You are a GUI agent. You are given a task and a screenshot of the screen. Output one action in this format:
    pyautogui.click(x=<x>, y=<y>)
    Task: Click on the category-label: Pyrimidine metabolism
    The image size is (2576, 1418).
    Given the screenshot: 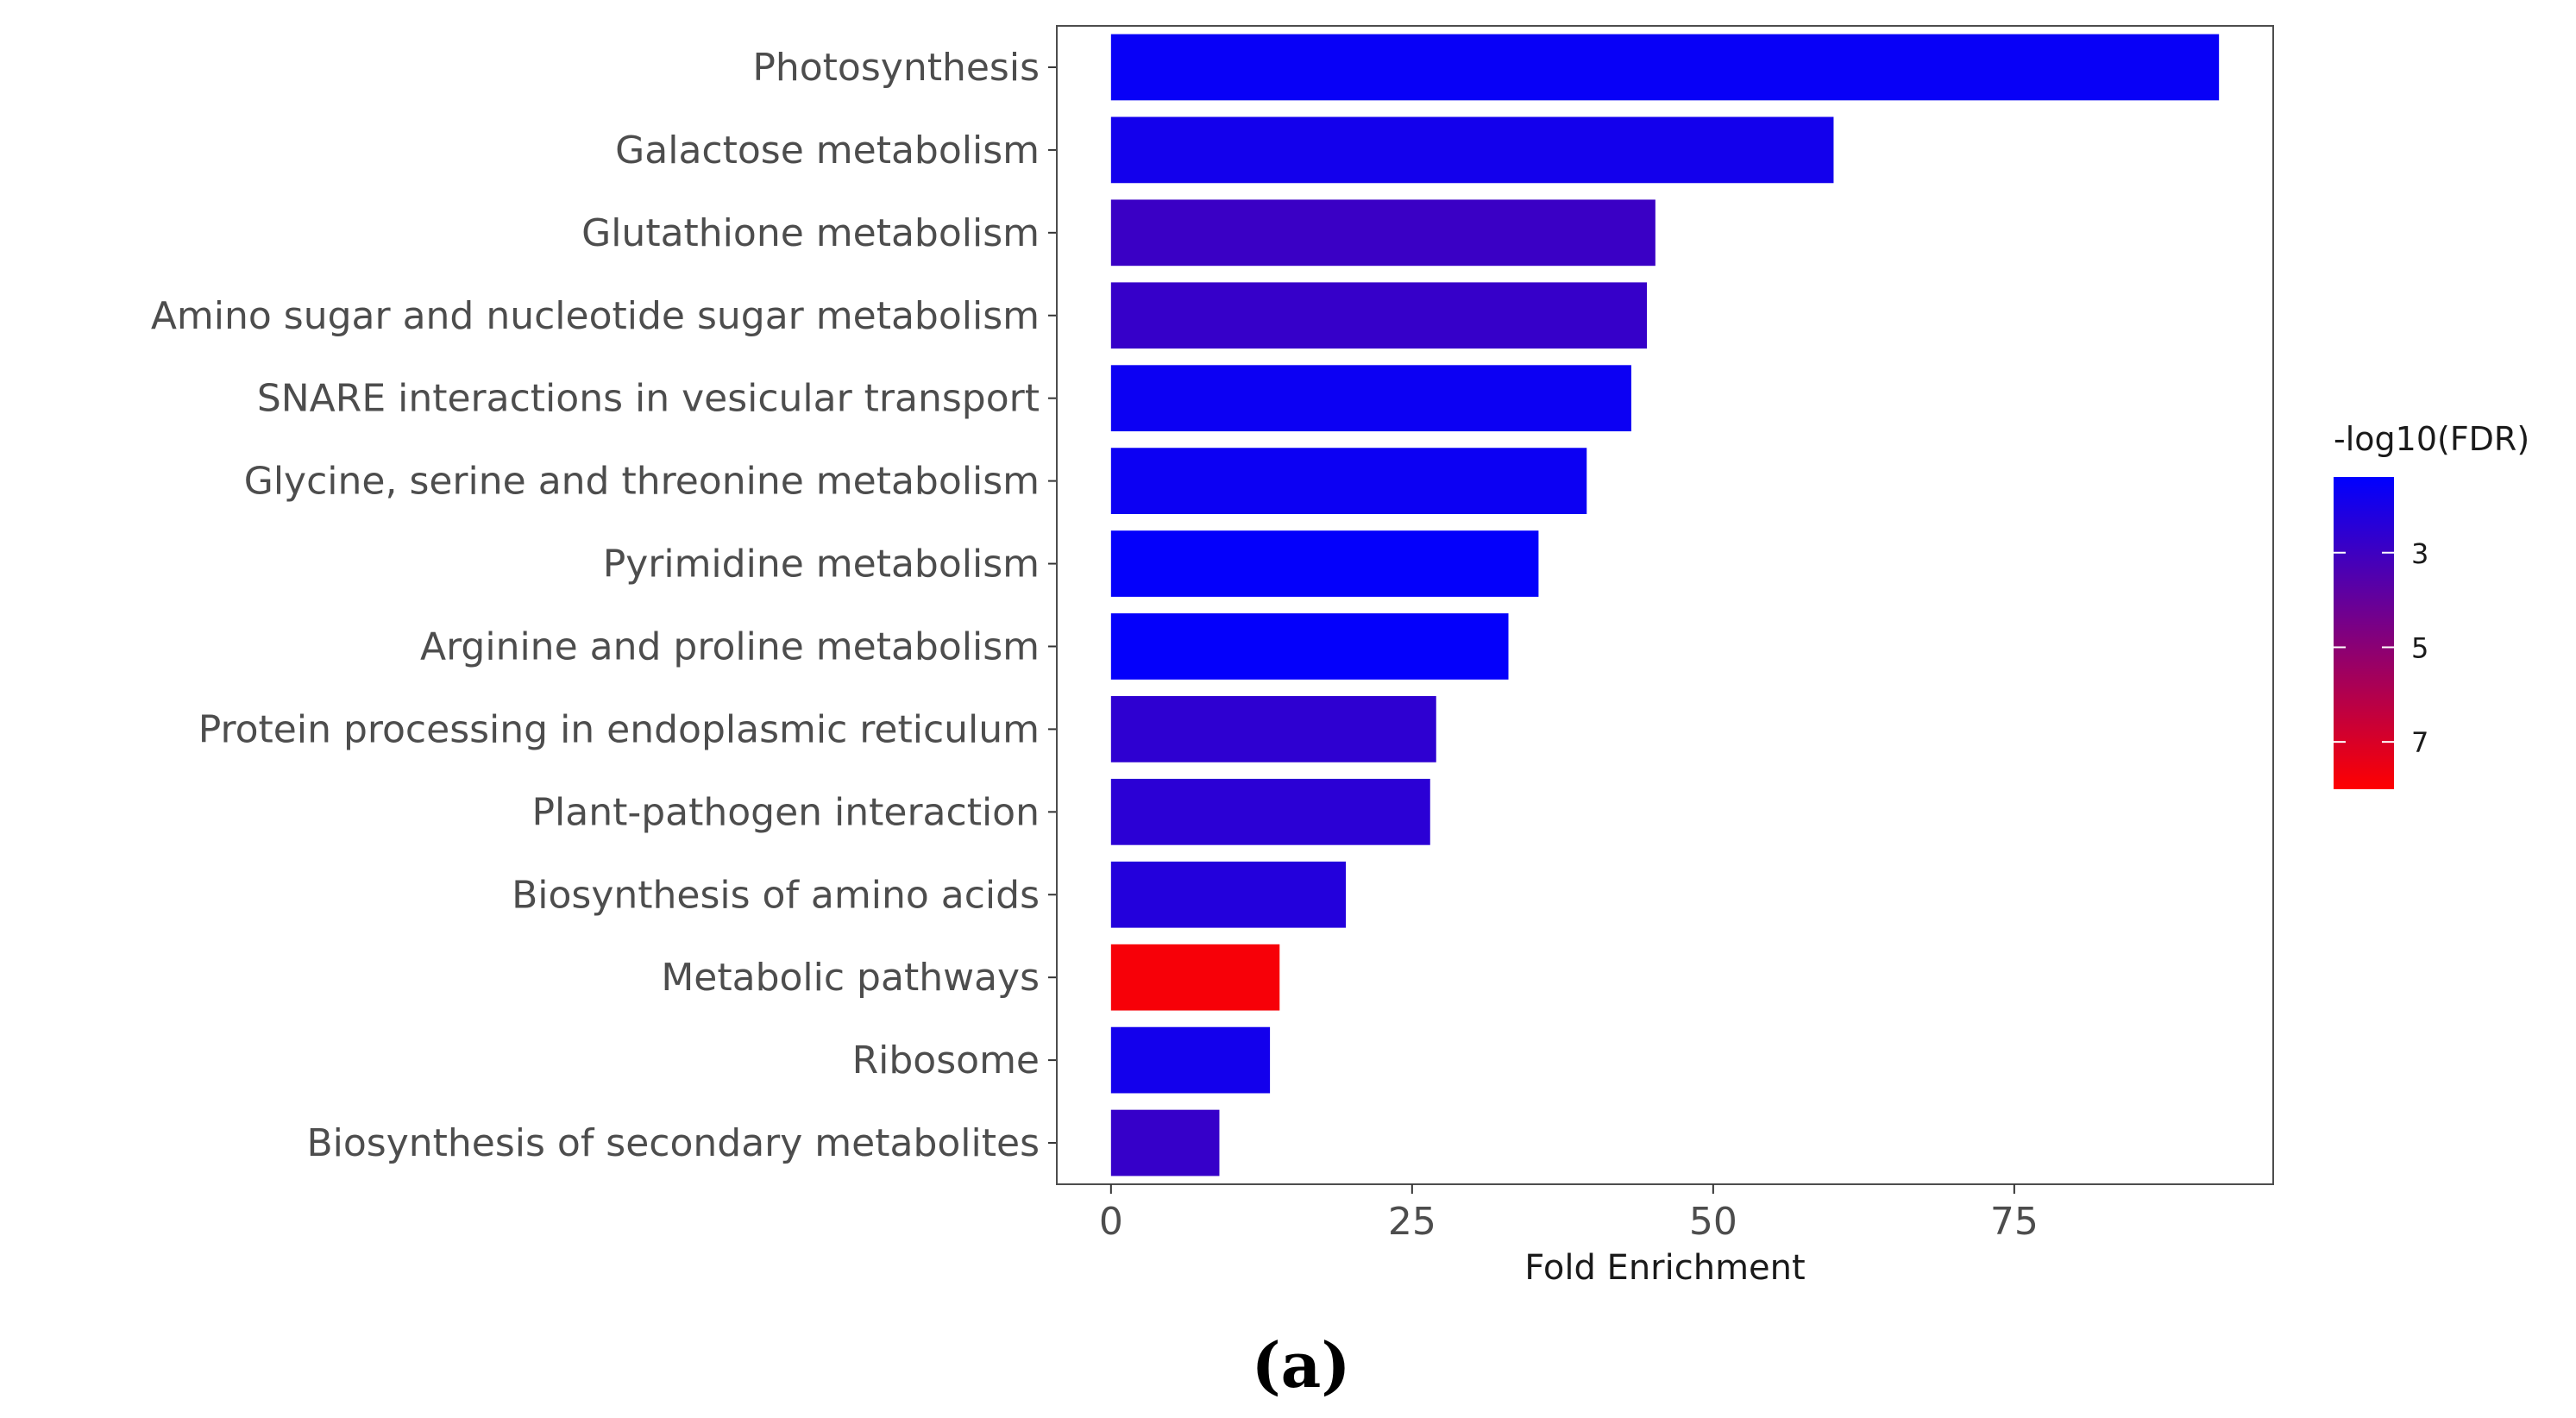 What is the action you would take?
    pyautogui.click(x=821, y=565)
    